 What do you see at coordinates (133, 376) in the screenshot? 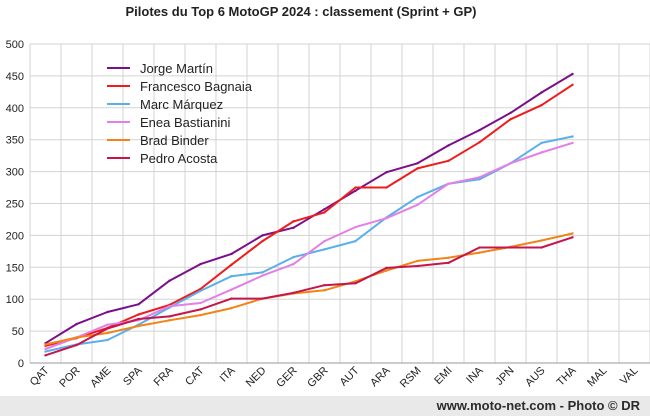
I see `x-tick-label: SPA` at bounding box center [133, 376].